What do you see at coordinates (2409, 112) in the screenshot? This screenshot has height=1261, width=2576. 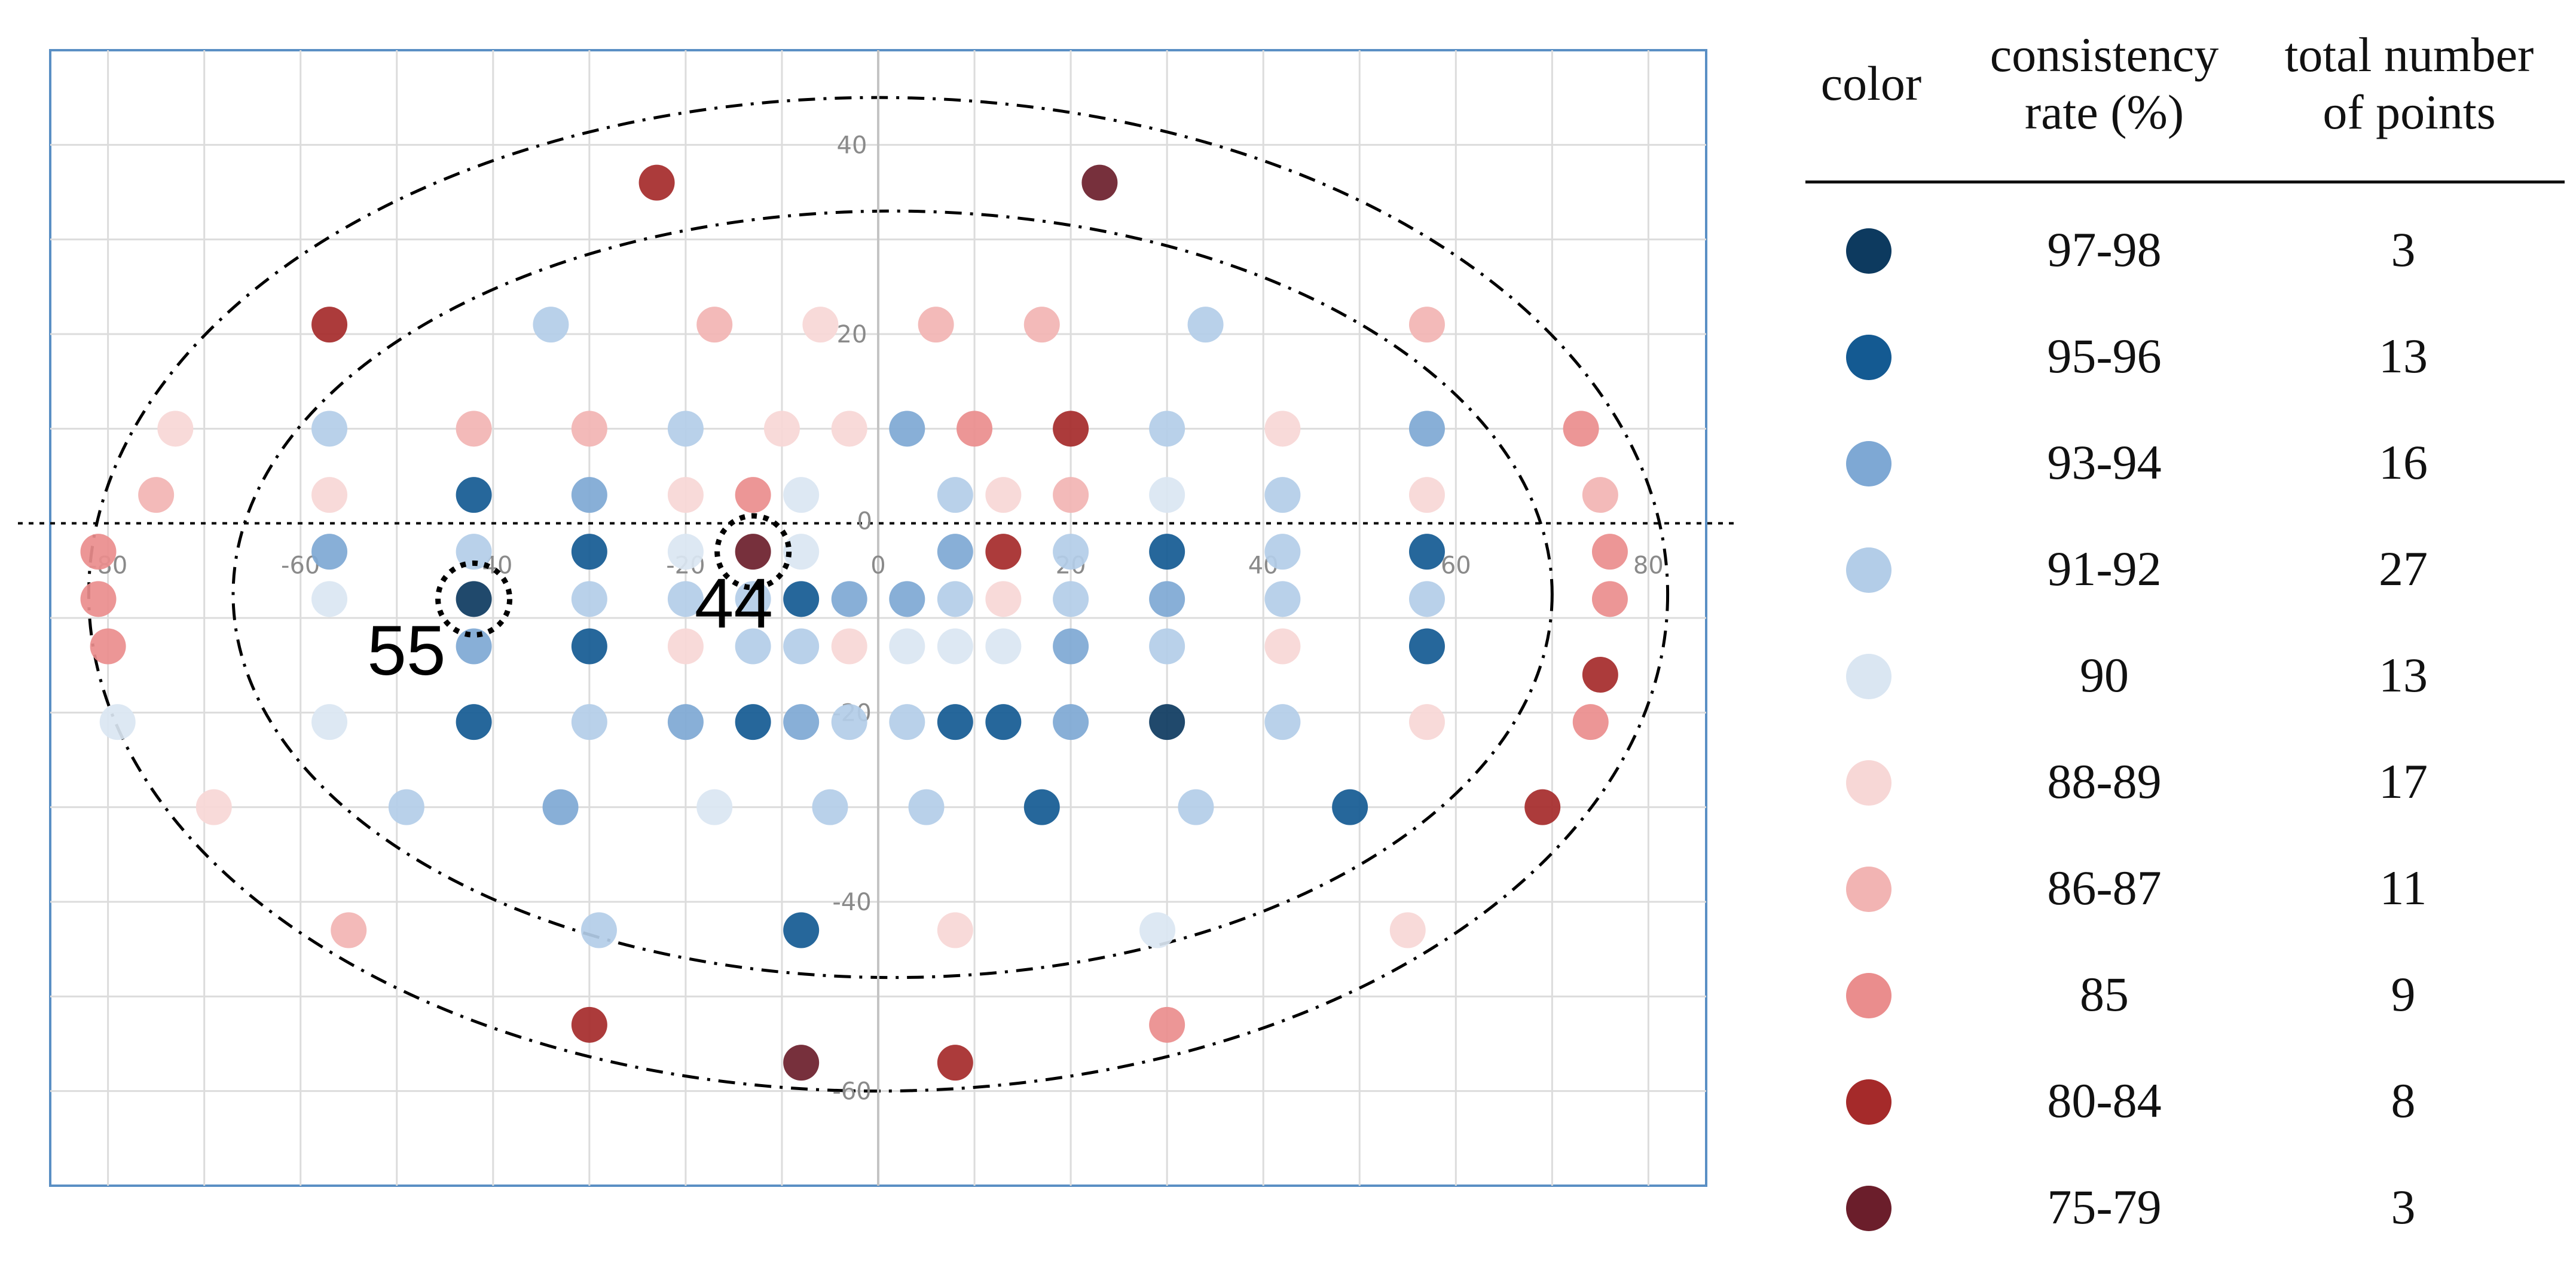 I see `legend-header-count-line2: of points` at bounding box center [2409, 112].